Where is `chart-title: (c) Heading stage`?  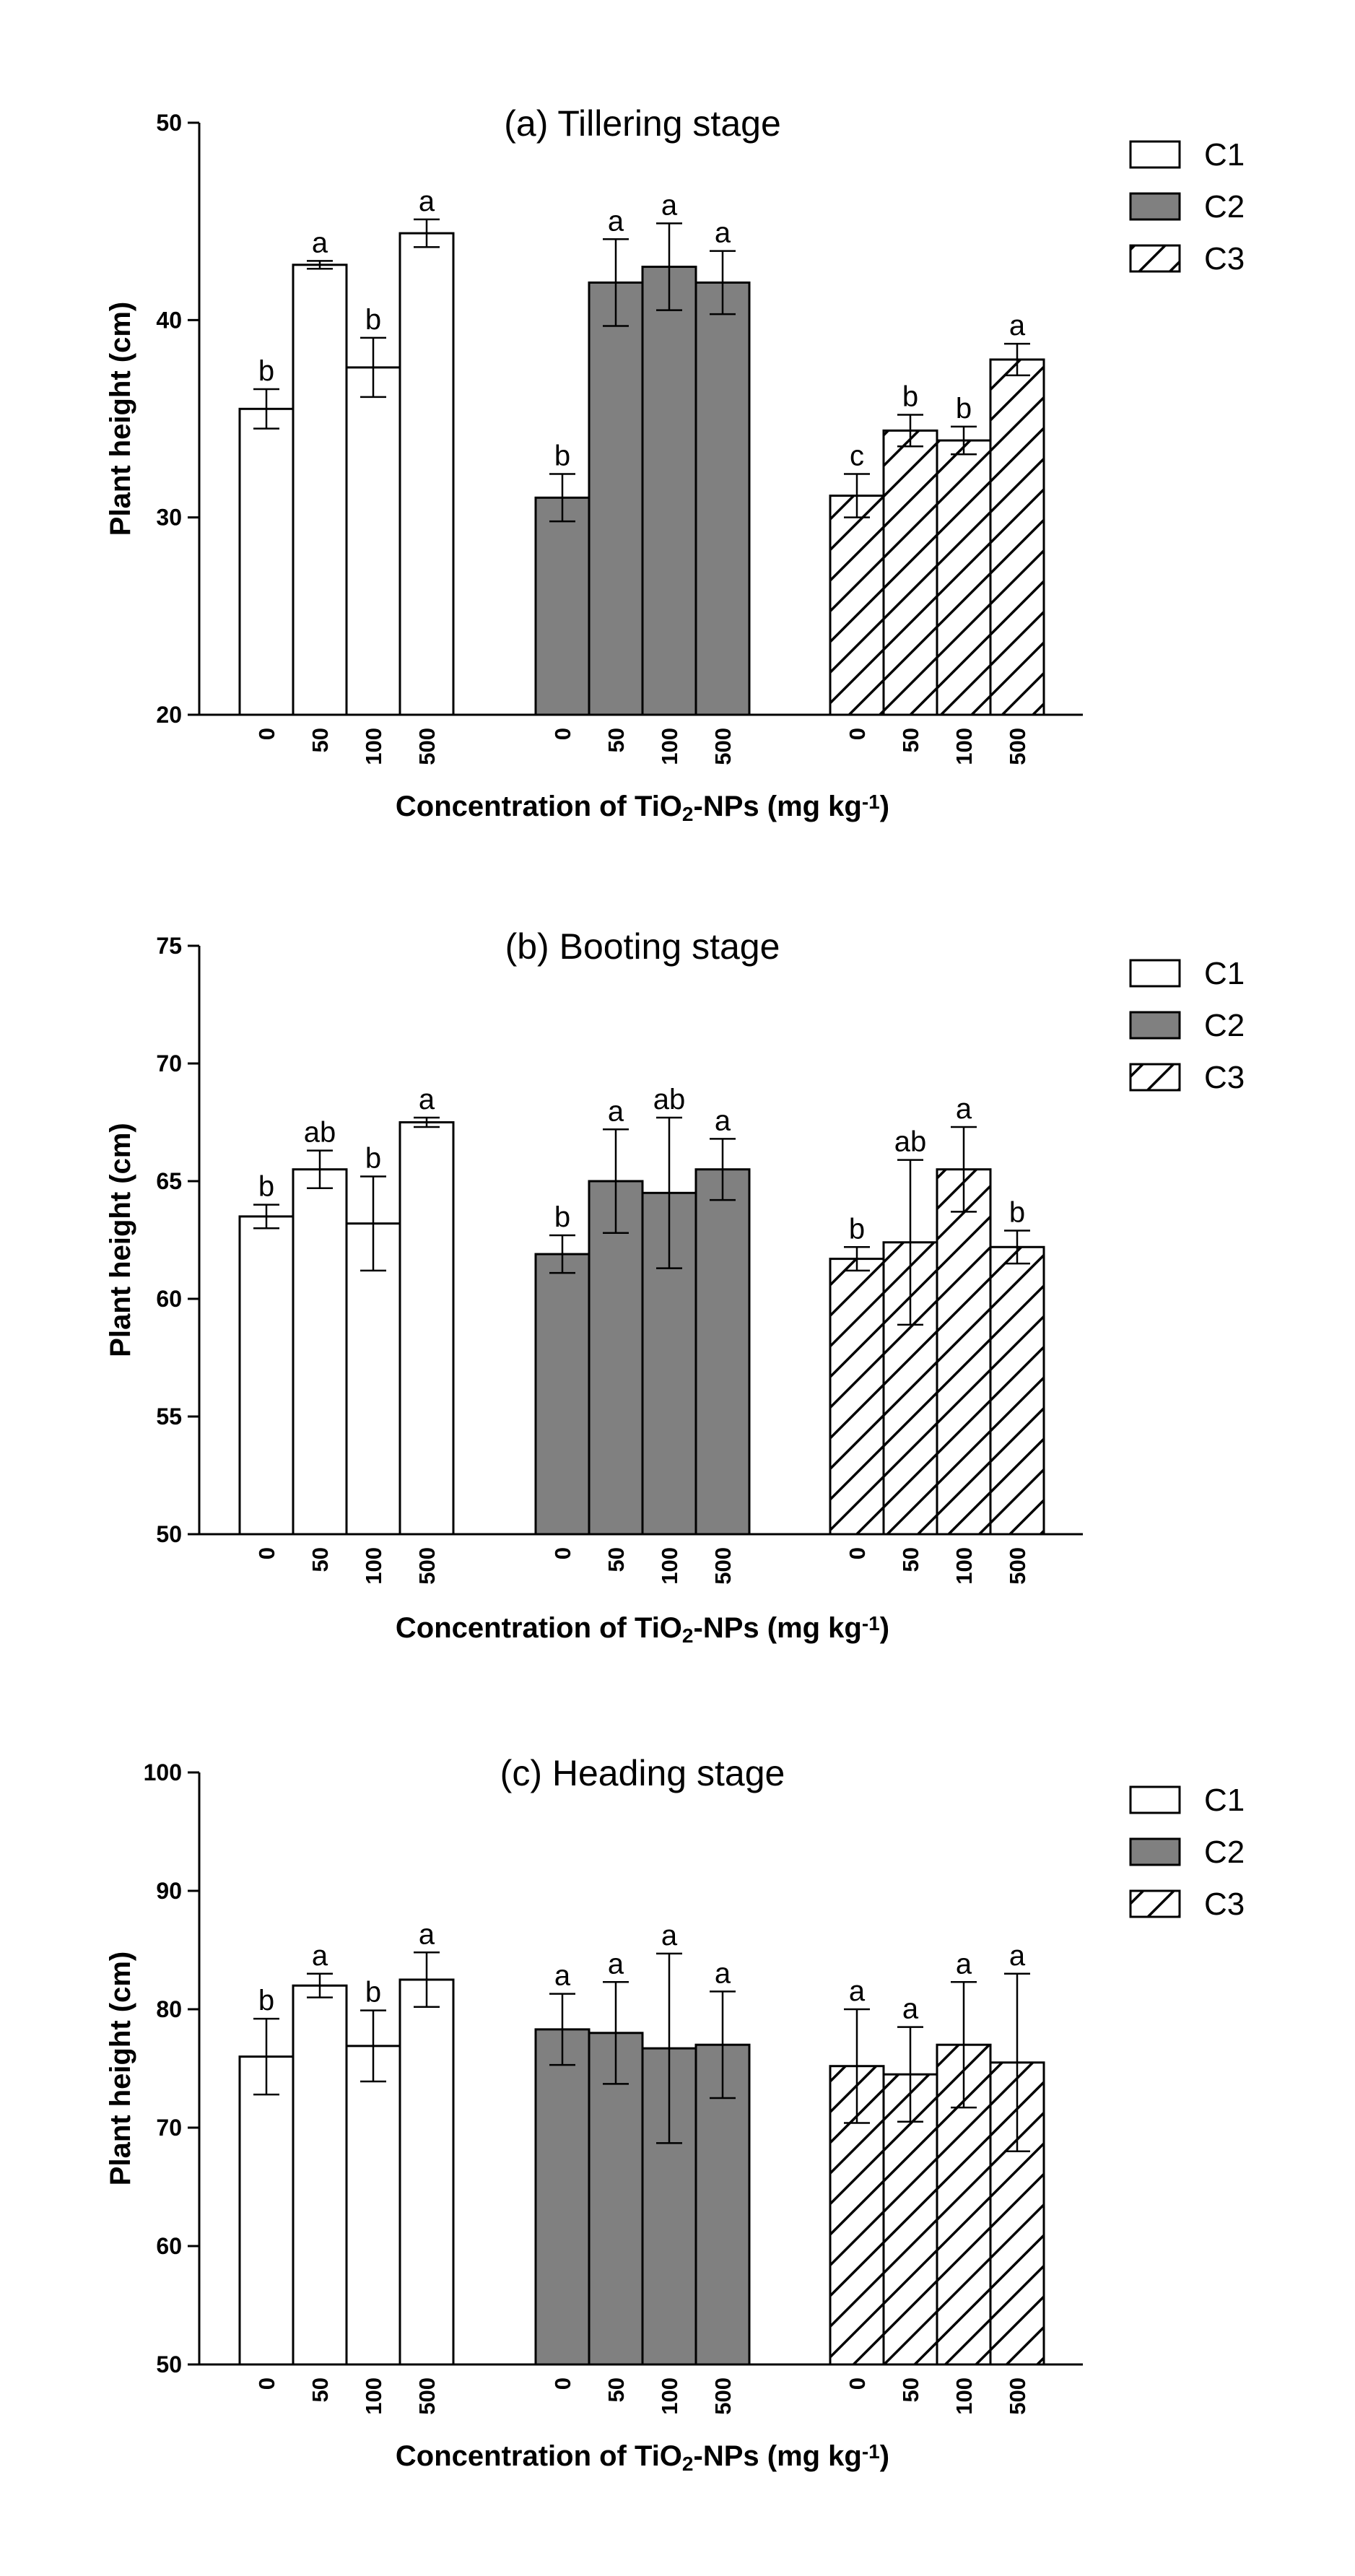 chart-title: (c) Heading stage is located at coordinates (642, 1773).